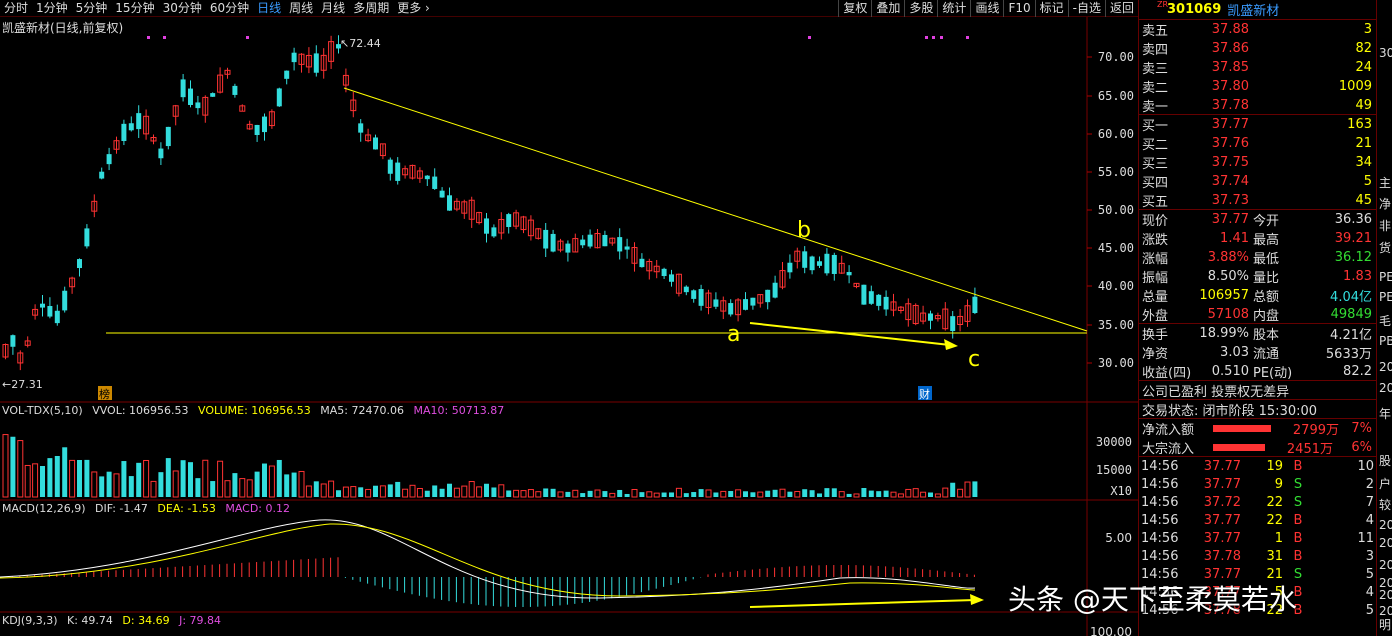 The image size is (1392, 636). Describe the element at coordinates (105, 393) in the screenshot. I see `badge-bang` at that location.